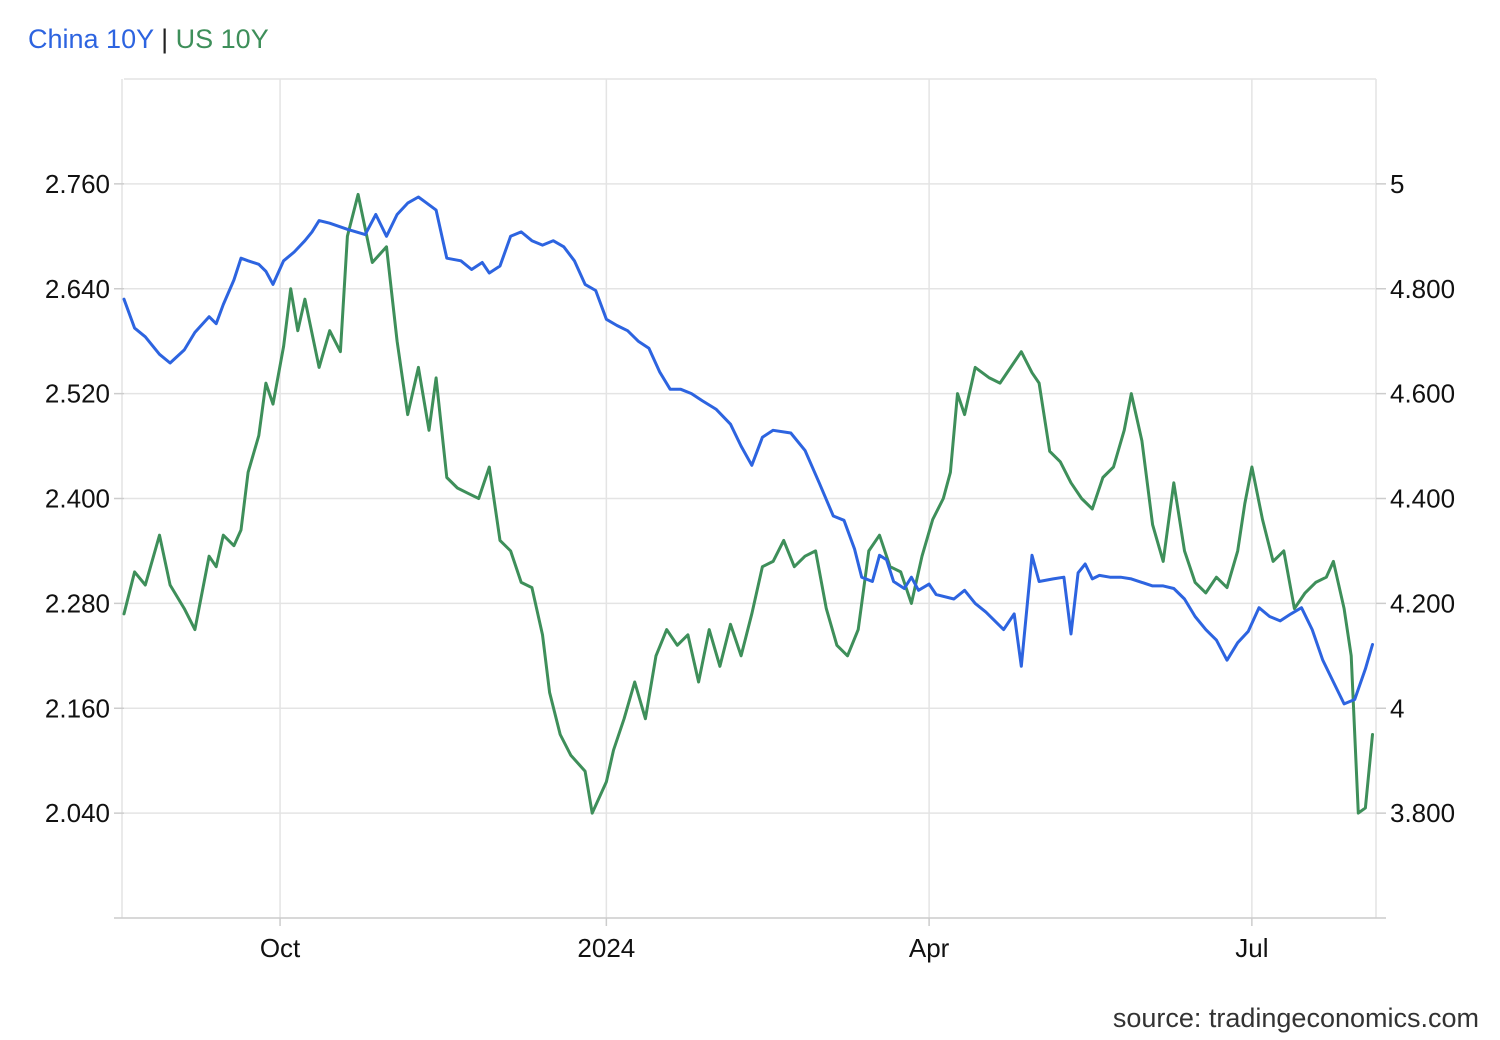  Describe the element at coordinates (929, 948) in the screenshot. I see `x-tick-label: Apr` at that location.